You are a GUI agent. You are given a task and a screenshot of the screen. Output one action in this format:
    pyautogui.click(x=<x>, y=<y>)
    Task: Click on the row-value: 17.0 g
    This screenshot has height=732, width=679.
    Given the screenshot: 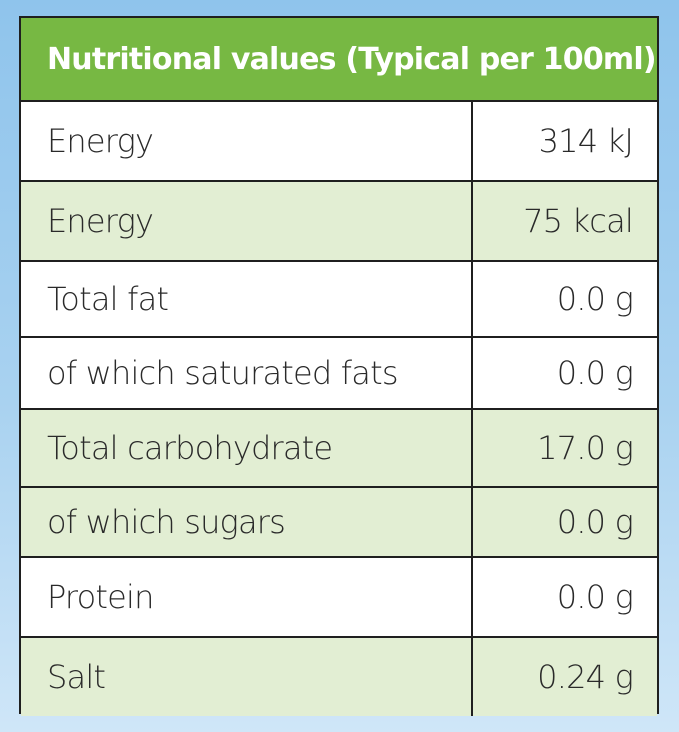 What is the action you would take?
    pyautogui.click(x=585, y=448)
    